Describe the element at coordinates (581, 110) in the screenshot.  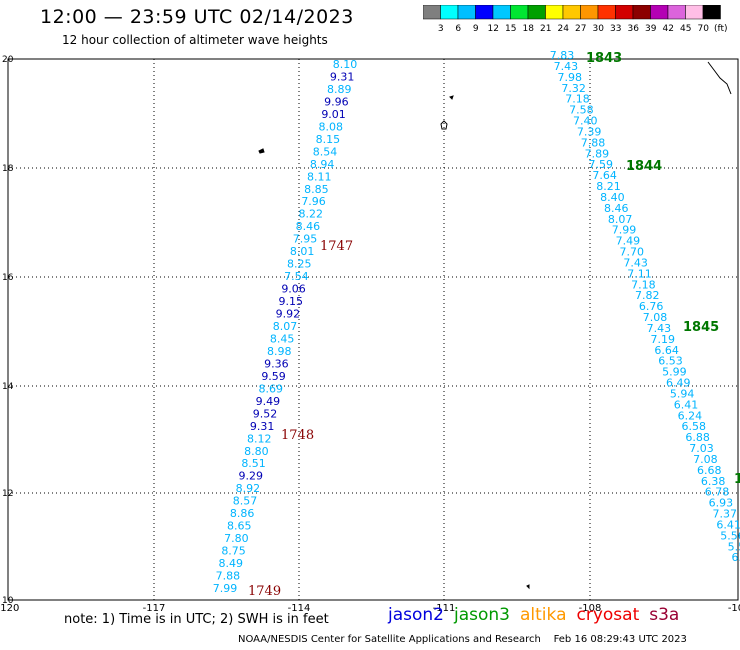
I see `wave-height-value: 7.58` at that location.